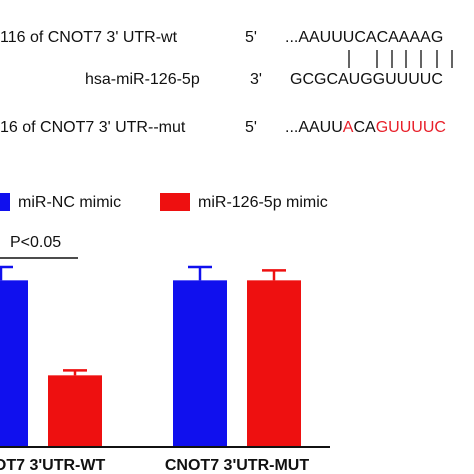 This screenshot has width=474, height=474. Describe the element at coordinates (35, 242) in the screenshot. I see `significance: P<0.05` at that location.